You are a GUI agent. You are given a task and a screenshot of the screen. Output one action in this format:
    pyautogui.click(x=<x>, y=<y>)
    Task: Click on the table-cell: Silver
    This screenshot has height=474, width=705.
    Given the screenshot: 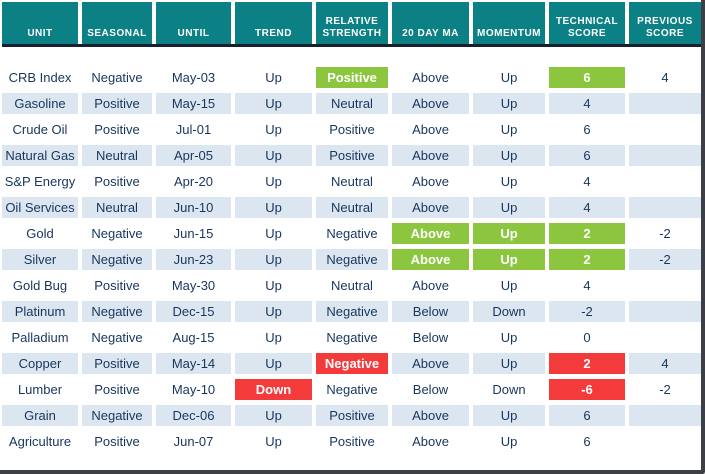 What is the action you would take?
    pyautogui.click(x=40, y=259)
    